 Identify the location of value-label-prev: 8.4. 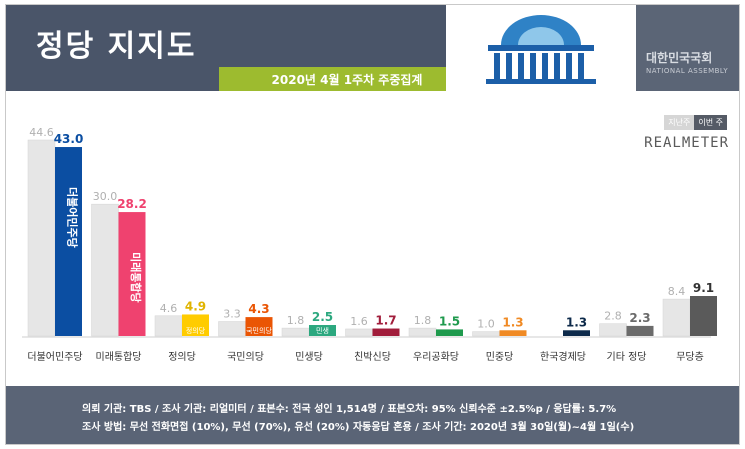
(677, 291).